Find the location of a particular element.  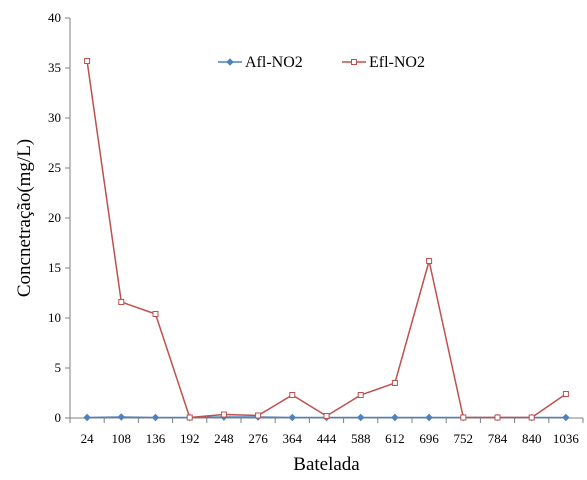

legend-item: Afl-NO2 is located at coordinates (260, 62).